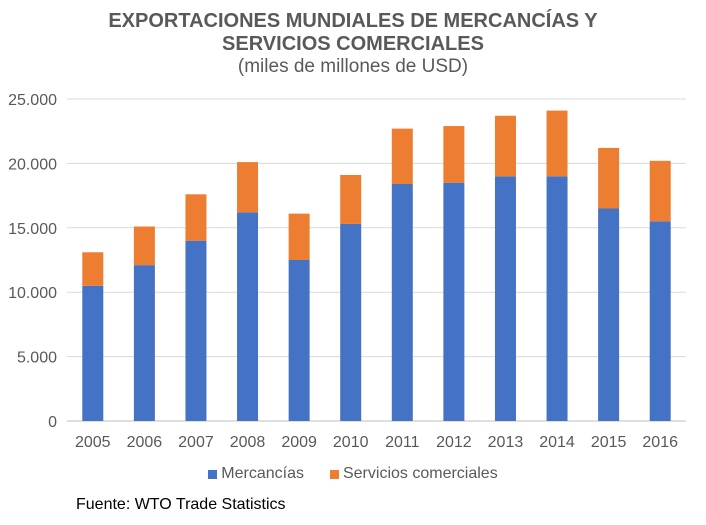 The height and width of the screenshot is (525, 706). Describe the element at coordinates (506, 442) in the screenshot. I see `x-tick-label: 2013` at that location.